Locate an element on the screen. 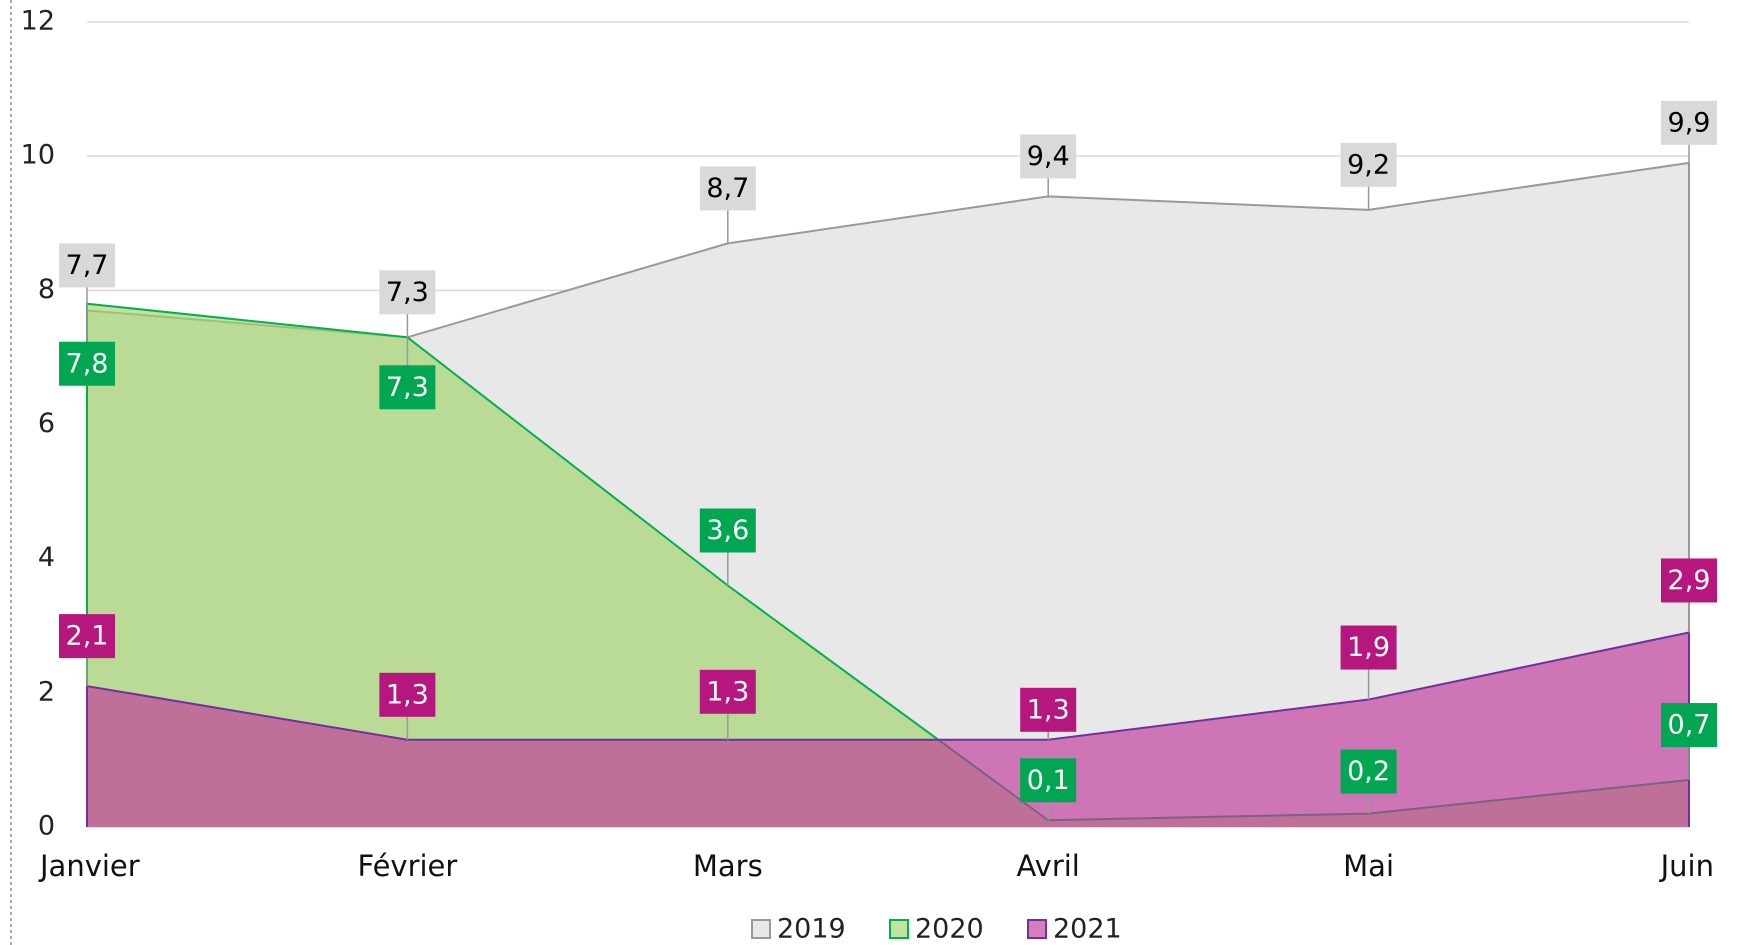 The image size is (1739, 945). data-label-text: 0,1 is located at coordinates (1048, 780).